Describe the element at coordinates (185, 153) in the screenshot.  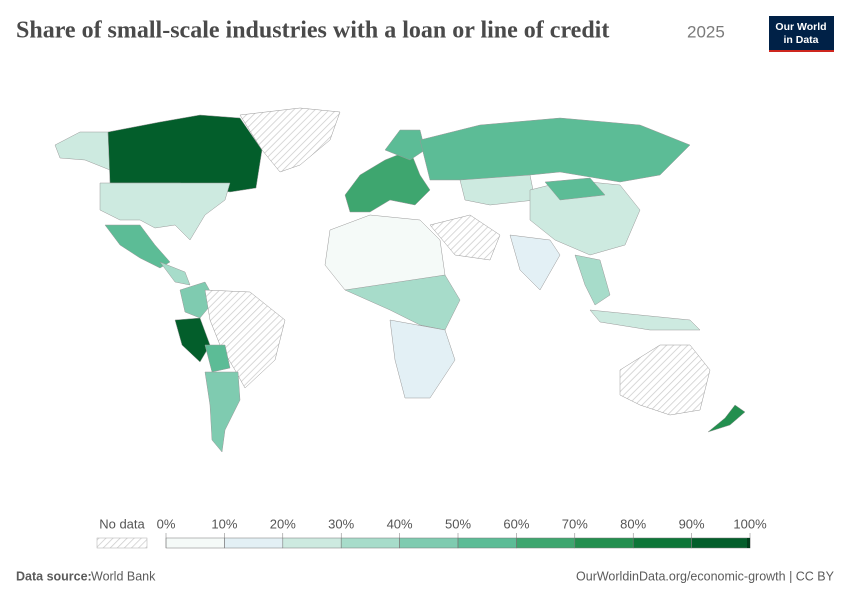
I see `canada` at that location.